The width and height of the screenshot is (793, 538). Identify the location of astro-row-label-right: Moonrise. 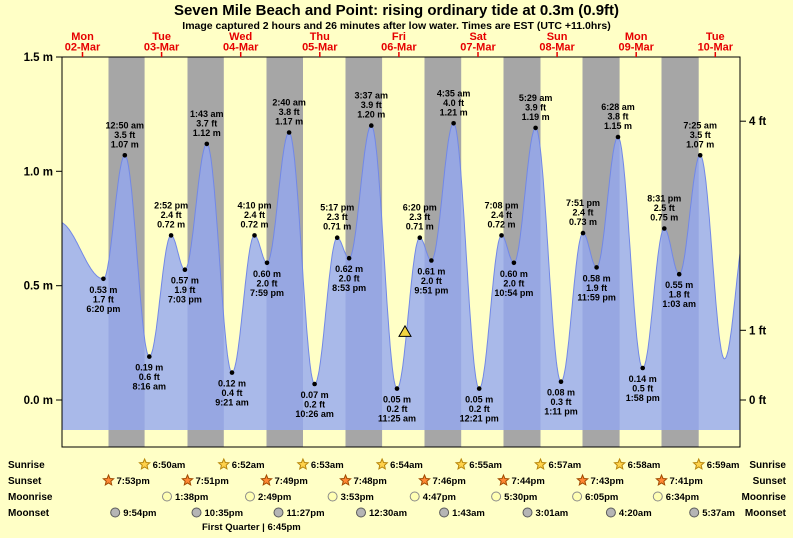
(764, 497).